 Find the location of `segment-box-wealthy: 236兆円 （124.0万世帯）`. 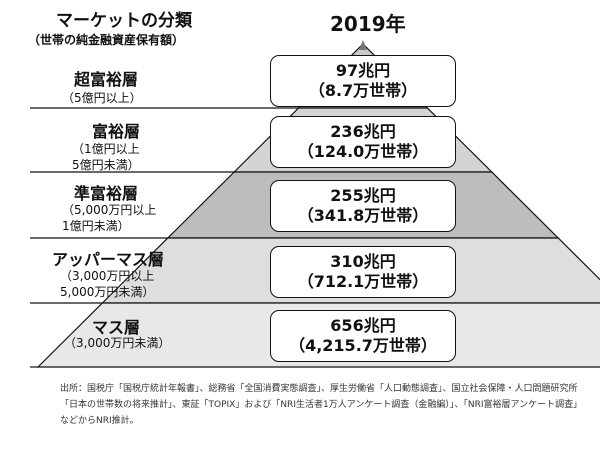

segment-box-wealthy: 236兆円 （124.0万世帯） is located at coordinates (363, 142).